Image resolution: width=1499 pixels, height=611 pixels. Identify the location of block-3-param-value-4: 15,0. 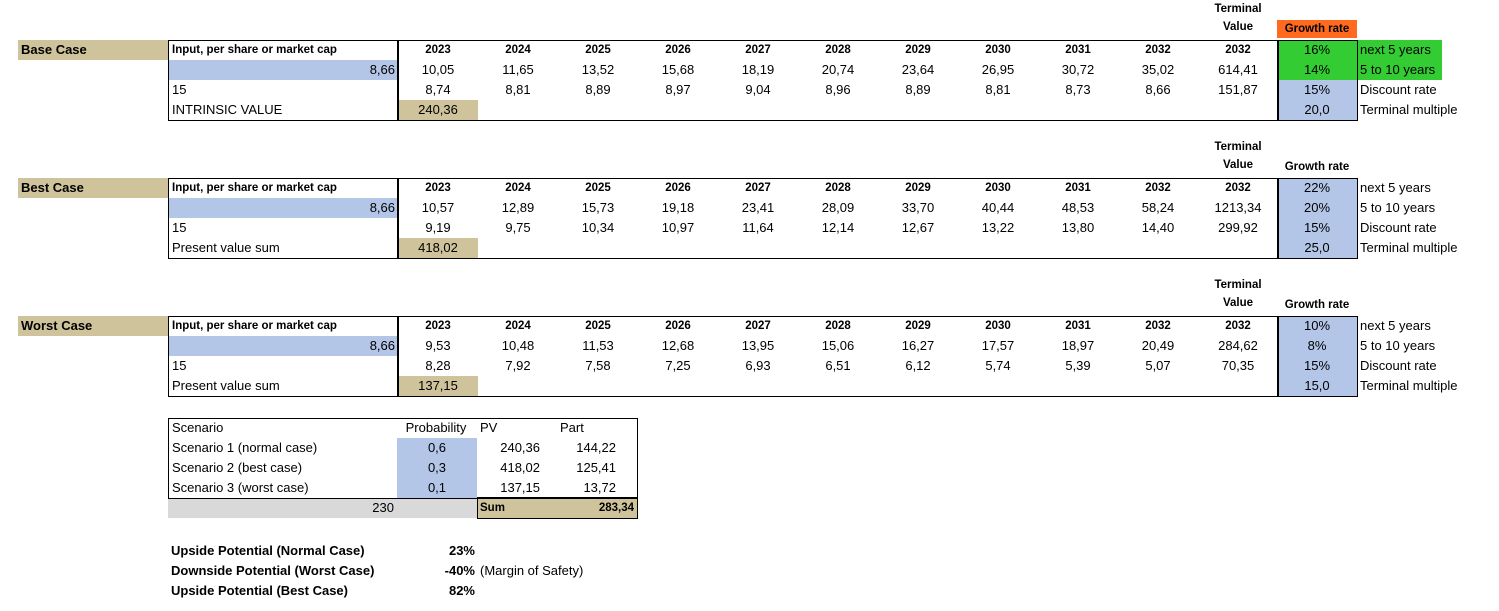
(1317, 386).